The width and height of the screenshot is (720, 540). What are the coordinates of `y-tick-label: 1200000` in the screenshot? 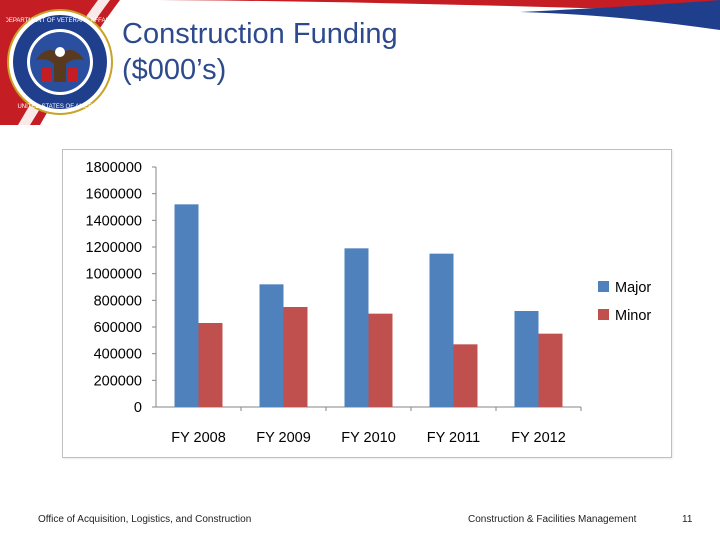 It's located at (114, 248).